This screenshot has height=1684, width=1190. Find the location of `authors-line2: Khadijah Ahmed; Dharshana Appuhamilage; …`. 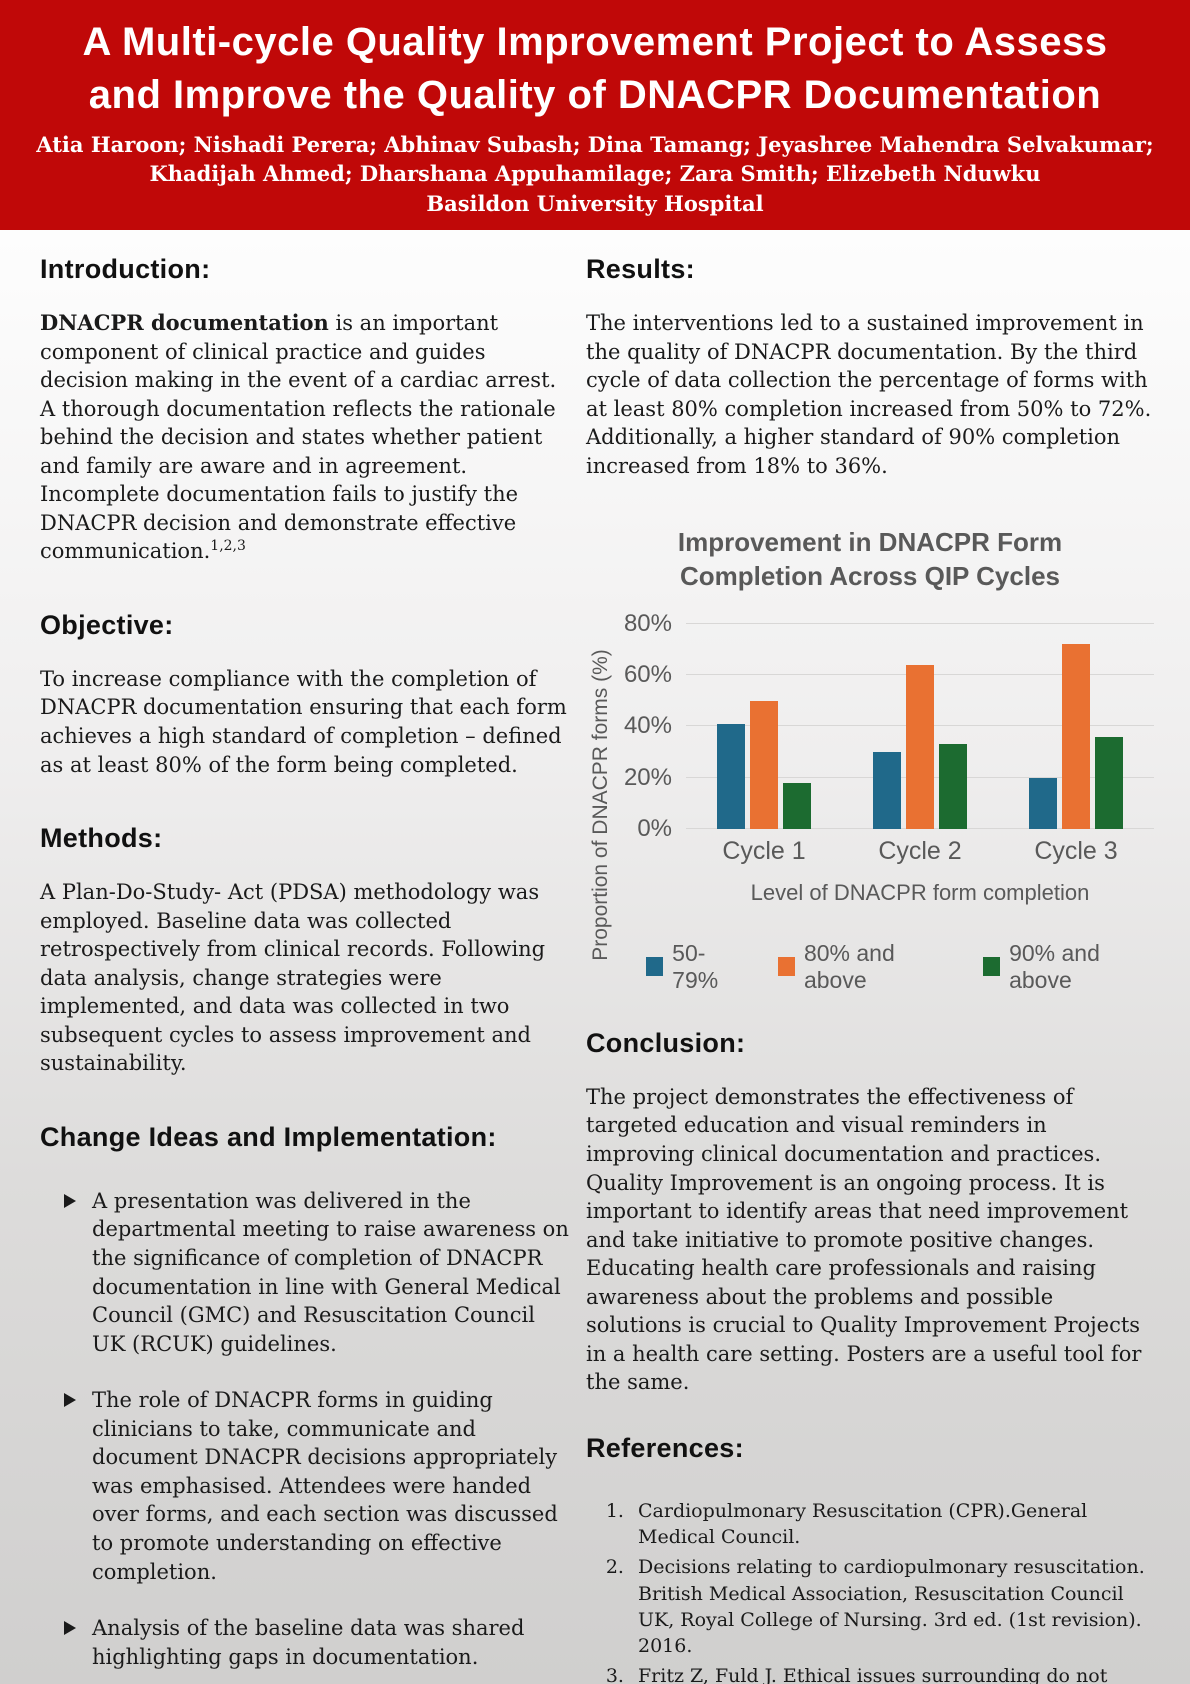

authors-line2: Khadijah Ahmed; Dharshana Appuhamilage; … is located at coordinates (595, 174).